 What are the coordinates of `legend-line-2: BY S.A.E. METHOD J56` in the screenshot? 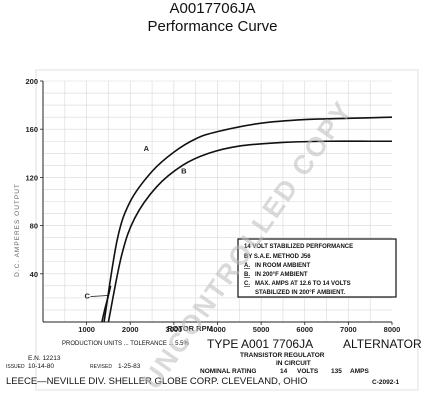 It's located at (277, 257).